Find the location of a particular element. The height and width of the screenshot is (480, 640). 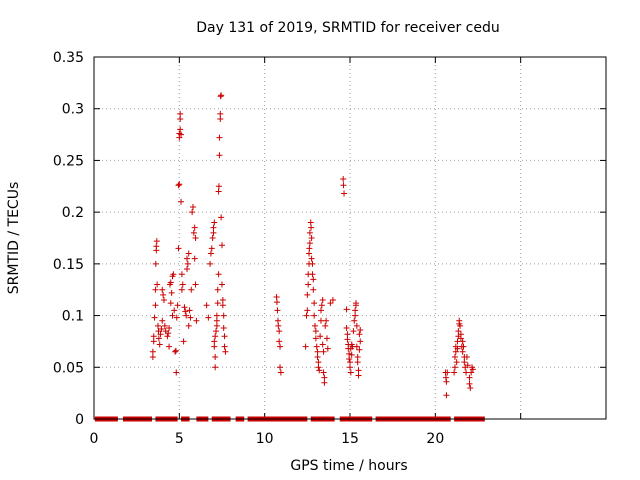

y-tick-label: 0.15 is located at coordinates (68, 265).